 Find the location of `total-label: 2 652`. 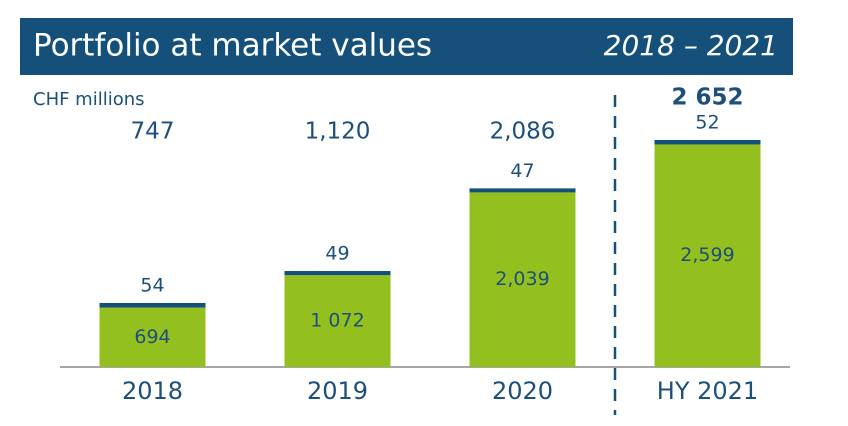

total-label: 2 652 is located at coordinates (707, 98).